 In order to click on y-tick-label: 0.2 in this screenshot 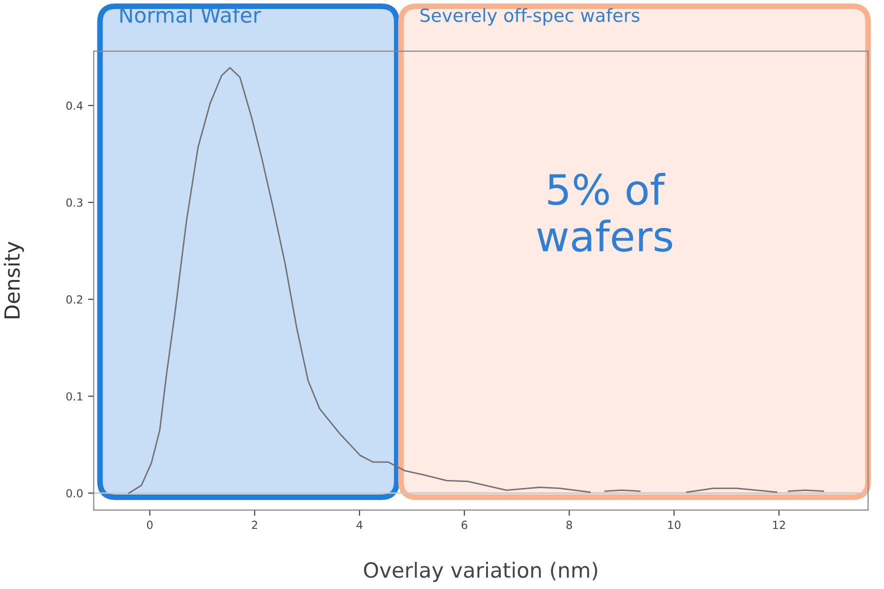, I will do `click(74, 299)`.